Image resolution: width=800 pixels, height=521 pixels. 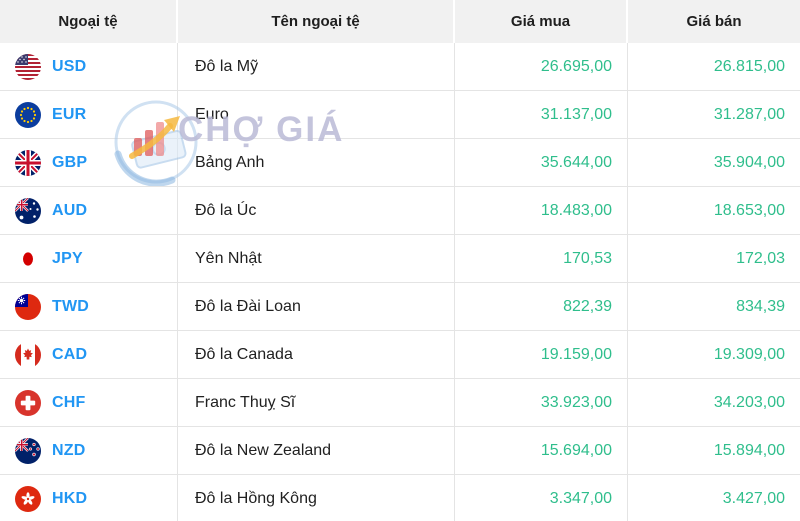 What do you see at coordinates (28, 210) in the screenshot?
I see `australia-flag-icon` at bounding box center [28, 210].